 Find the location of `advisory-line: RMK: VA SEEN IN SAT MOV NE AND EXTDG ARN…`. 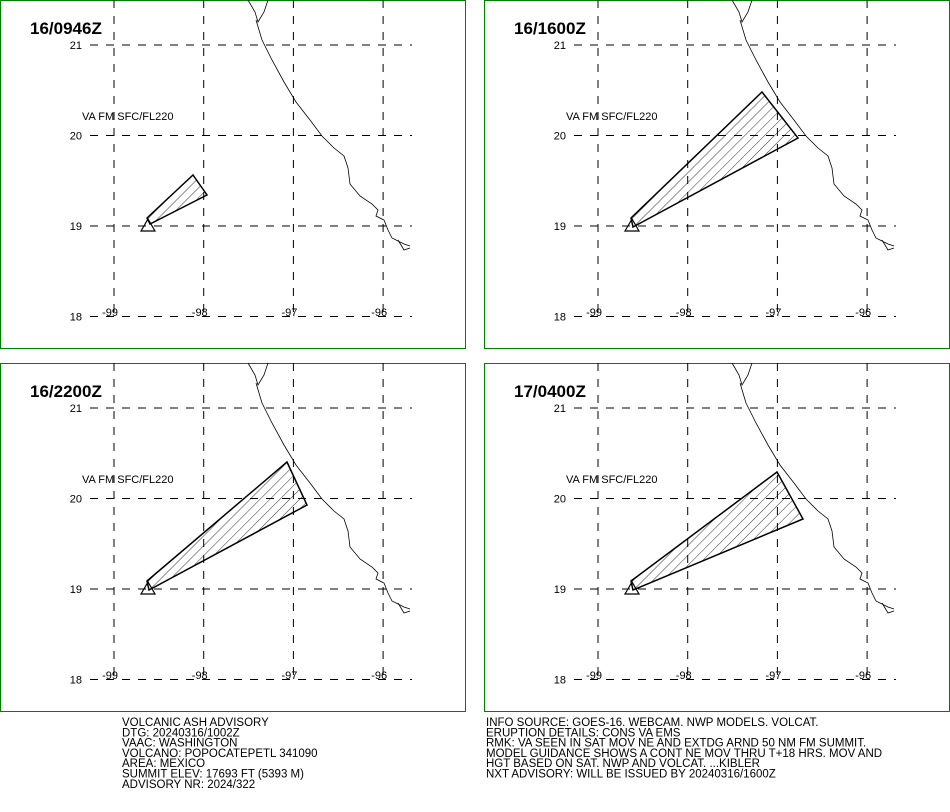

advisory-line: RMK: VA SEEN IN SAT MOV NE AND EXTDG ARN… is located at coordinates (676, 744).